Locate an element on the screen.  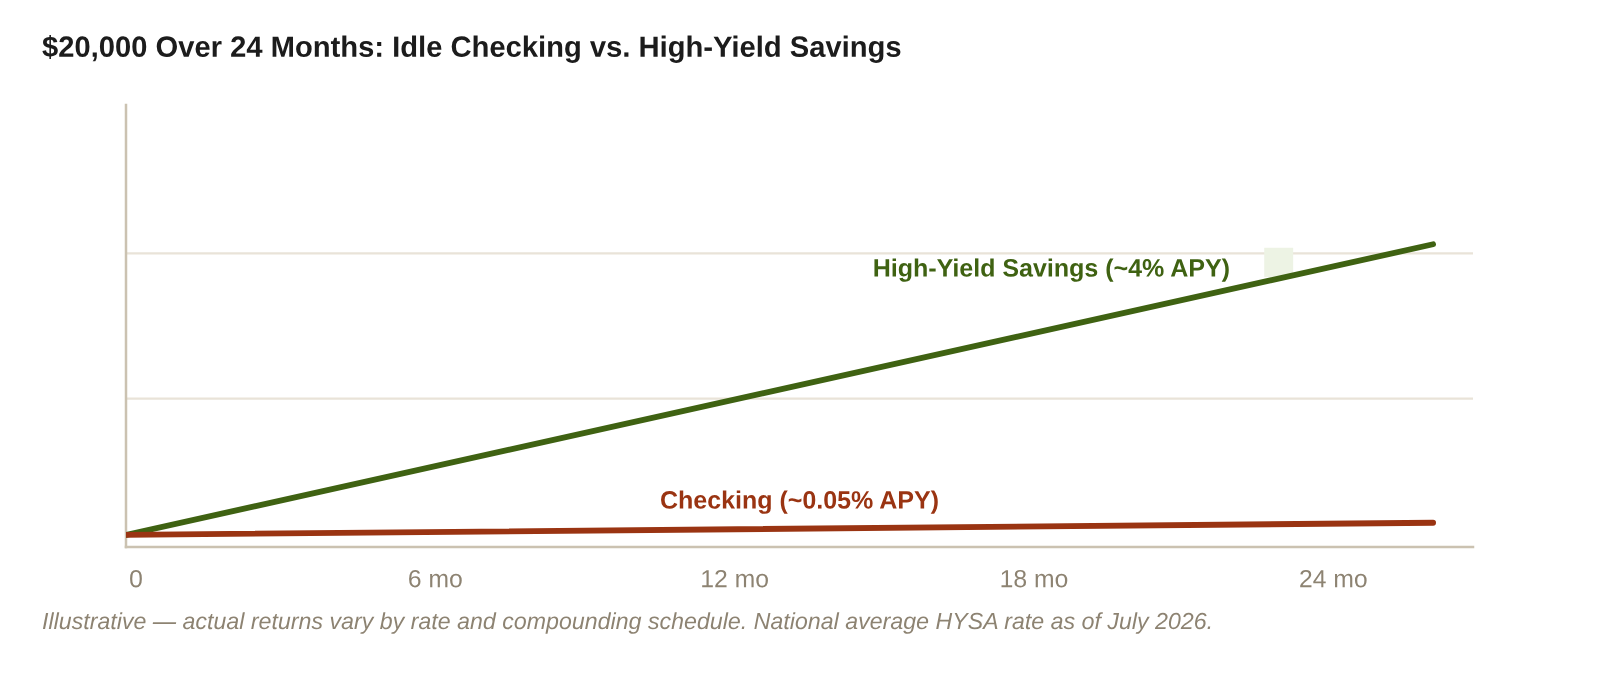
chart-title: $20,000 Over 24 Months: Idle Checking vs. High-Yield Savings is located at coordinates (471, 49).